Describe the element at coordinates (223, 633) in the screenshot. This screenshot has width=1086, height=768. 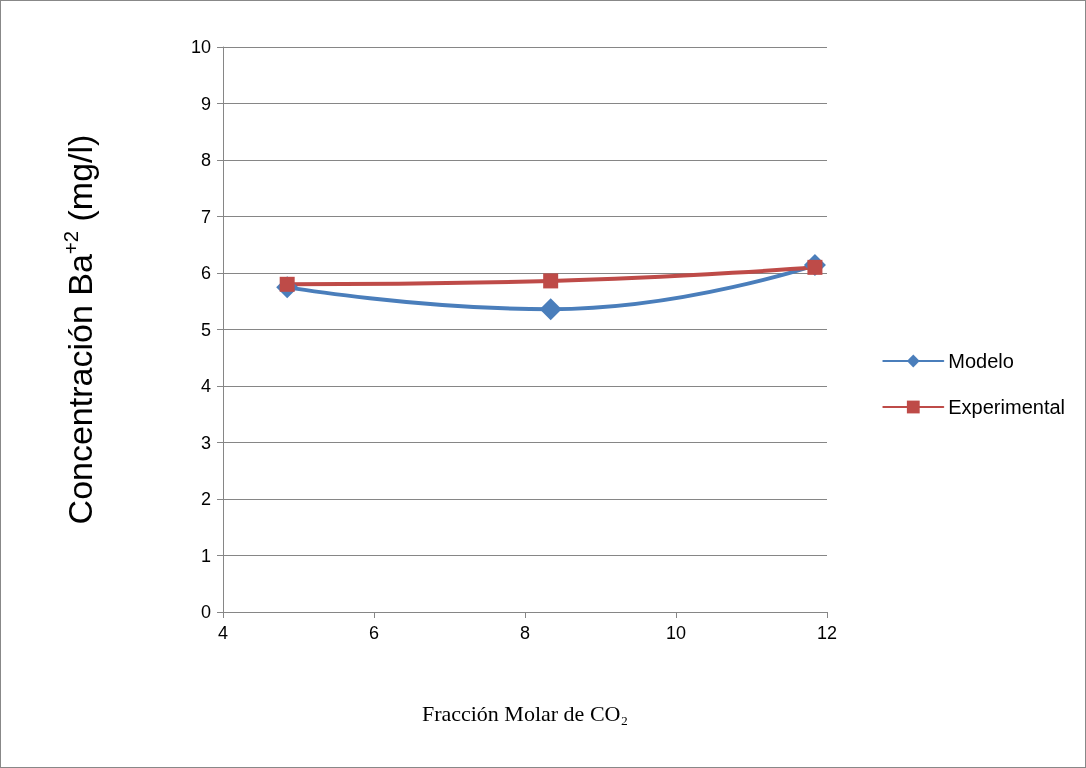
I see `x-tick-label: 4` at that location.